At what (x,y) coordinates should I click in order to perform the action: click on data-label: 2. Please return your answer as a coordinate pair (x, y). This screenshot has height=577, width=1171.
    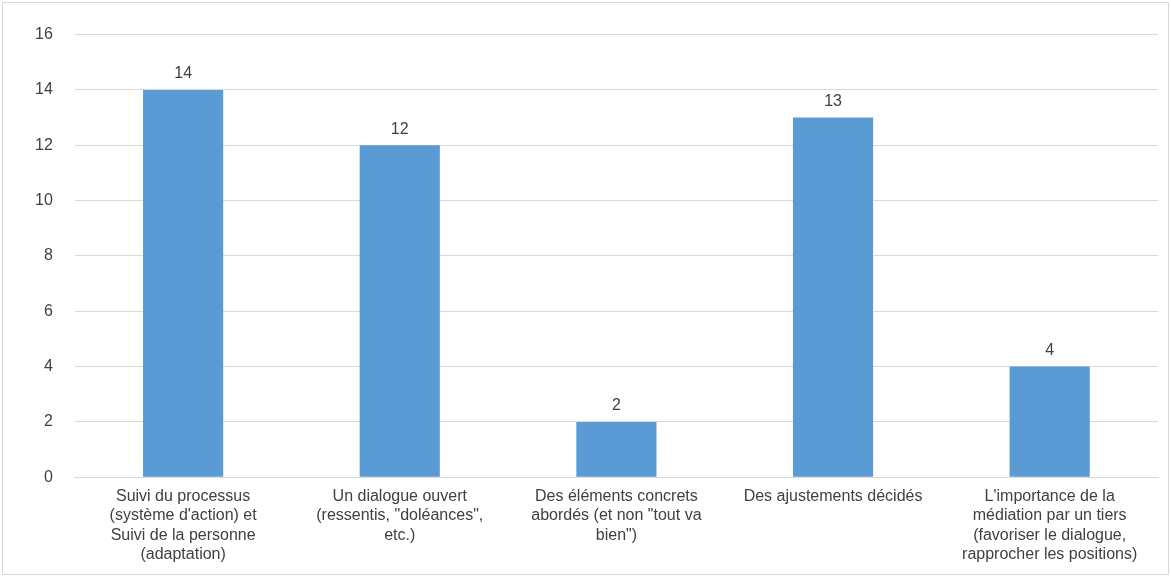
    Looking at the image, I should click on (616, 405).